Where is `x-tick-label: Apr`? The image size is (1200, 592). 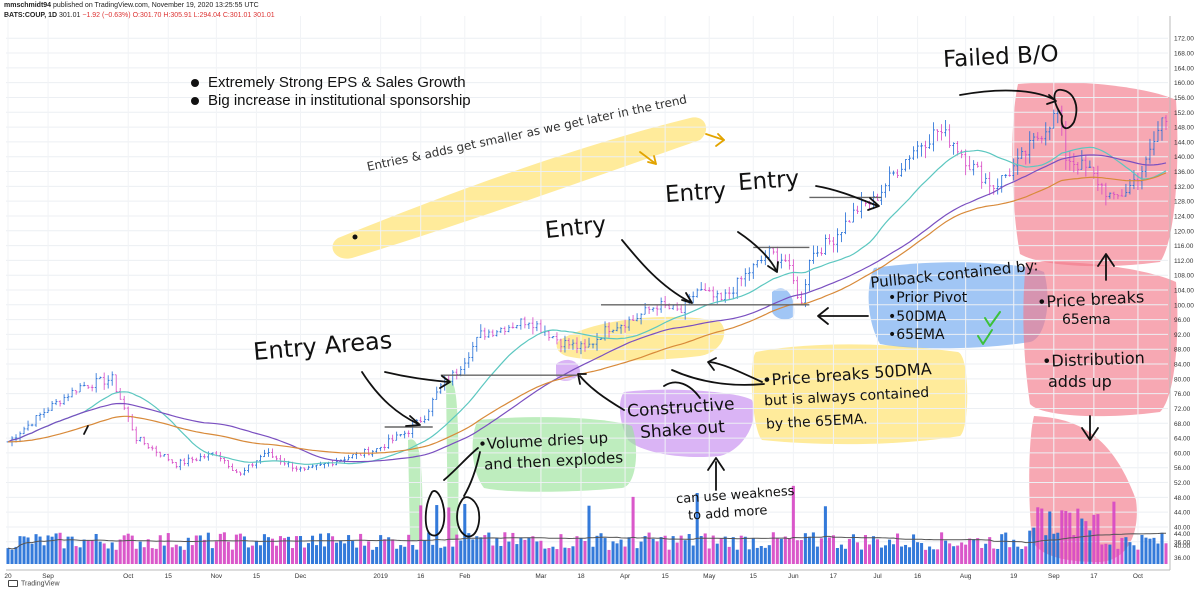
x-tick-label: Apr is located at coordinates (625, 576).